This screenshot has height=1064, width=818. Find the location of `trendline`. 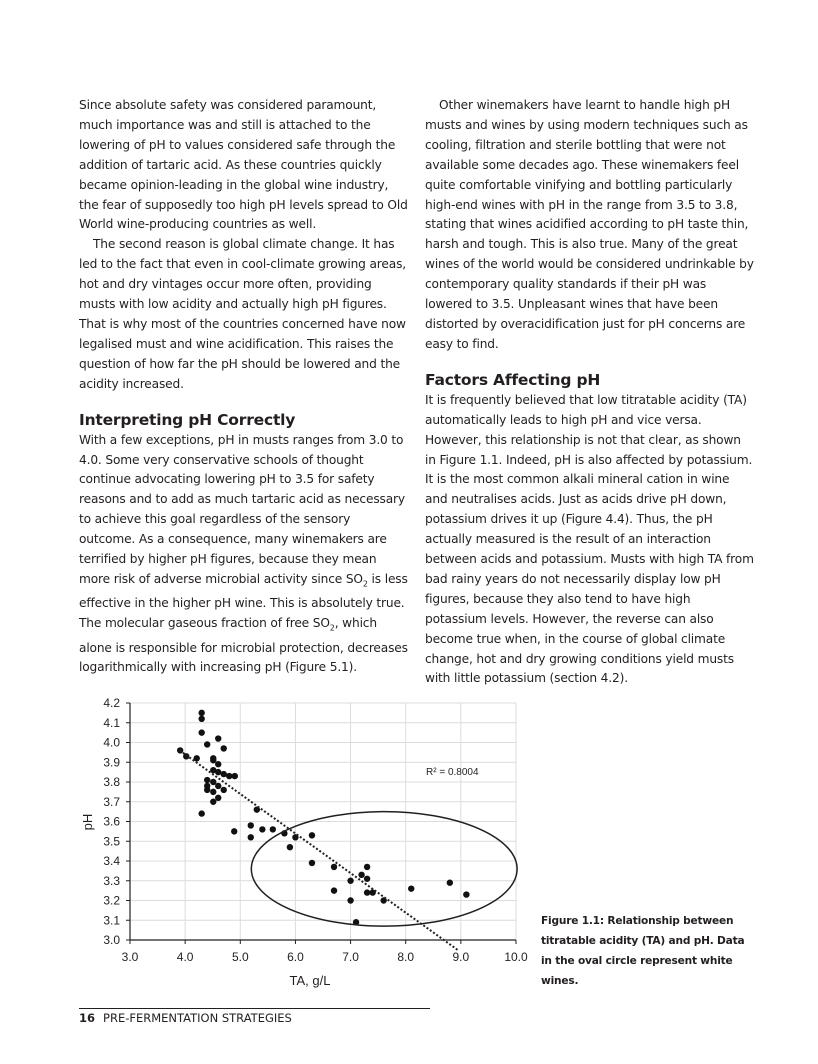

trendline is located at coordinates (319, 850).